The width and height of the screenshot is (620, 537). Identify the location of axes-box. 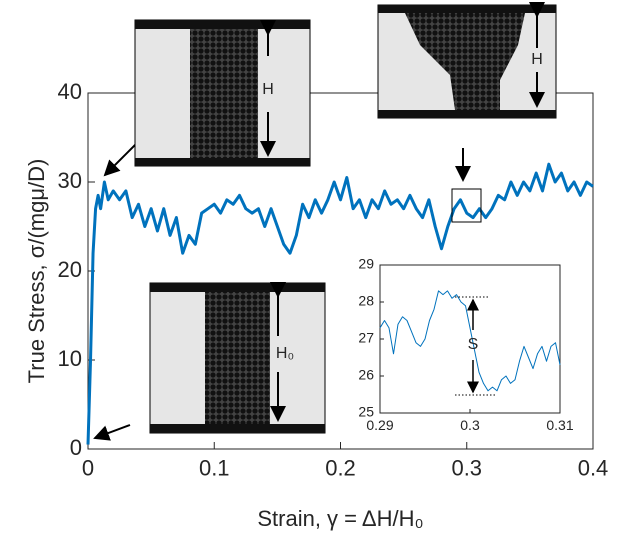
(470, 339).